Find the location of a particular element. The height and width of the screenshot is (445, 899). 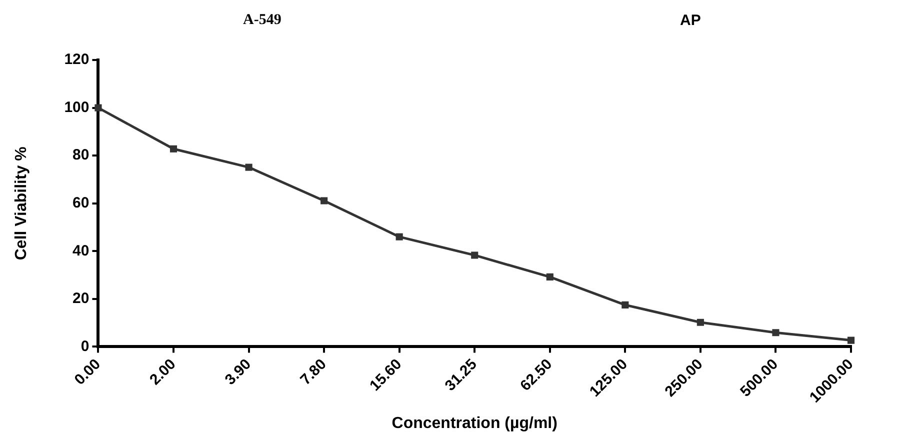

y-tick-label: 120 is located at coordinates (77, 59).